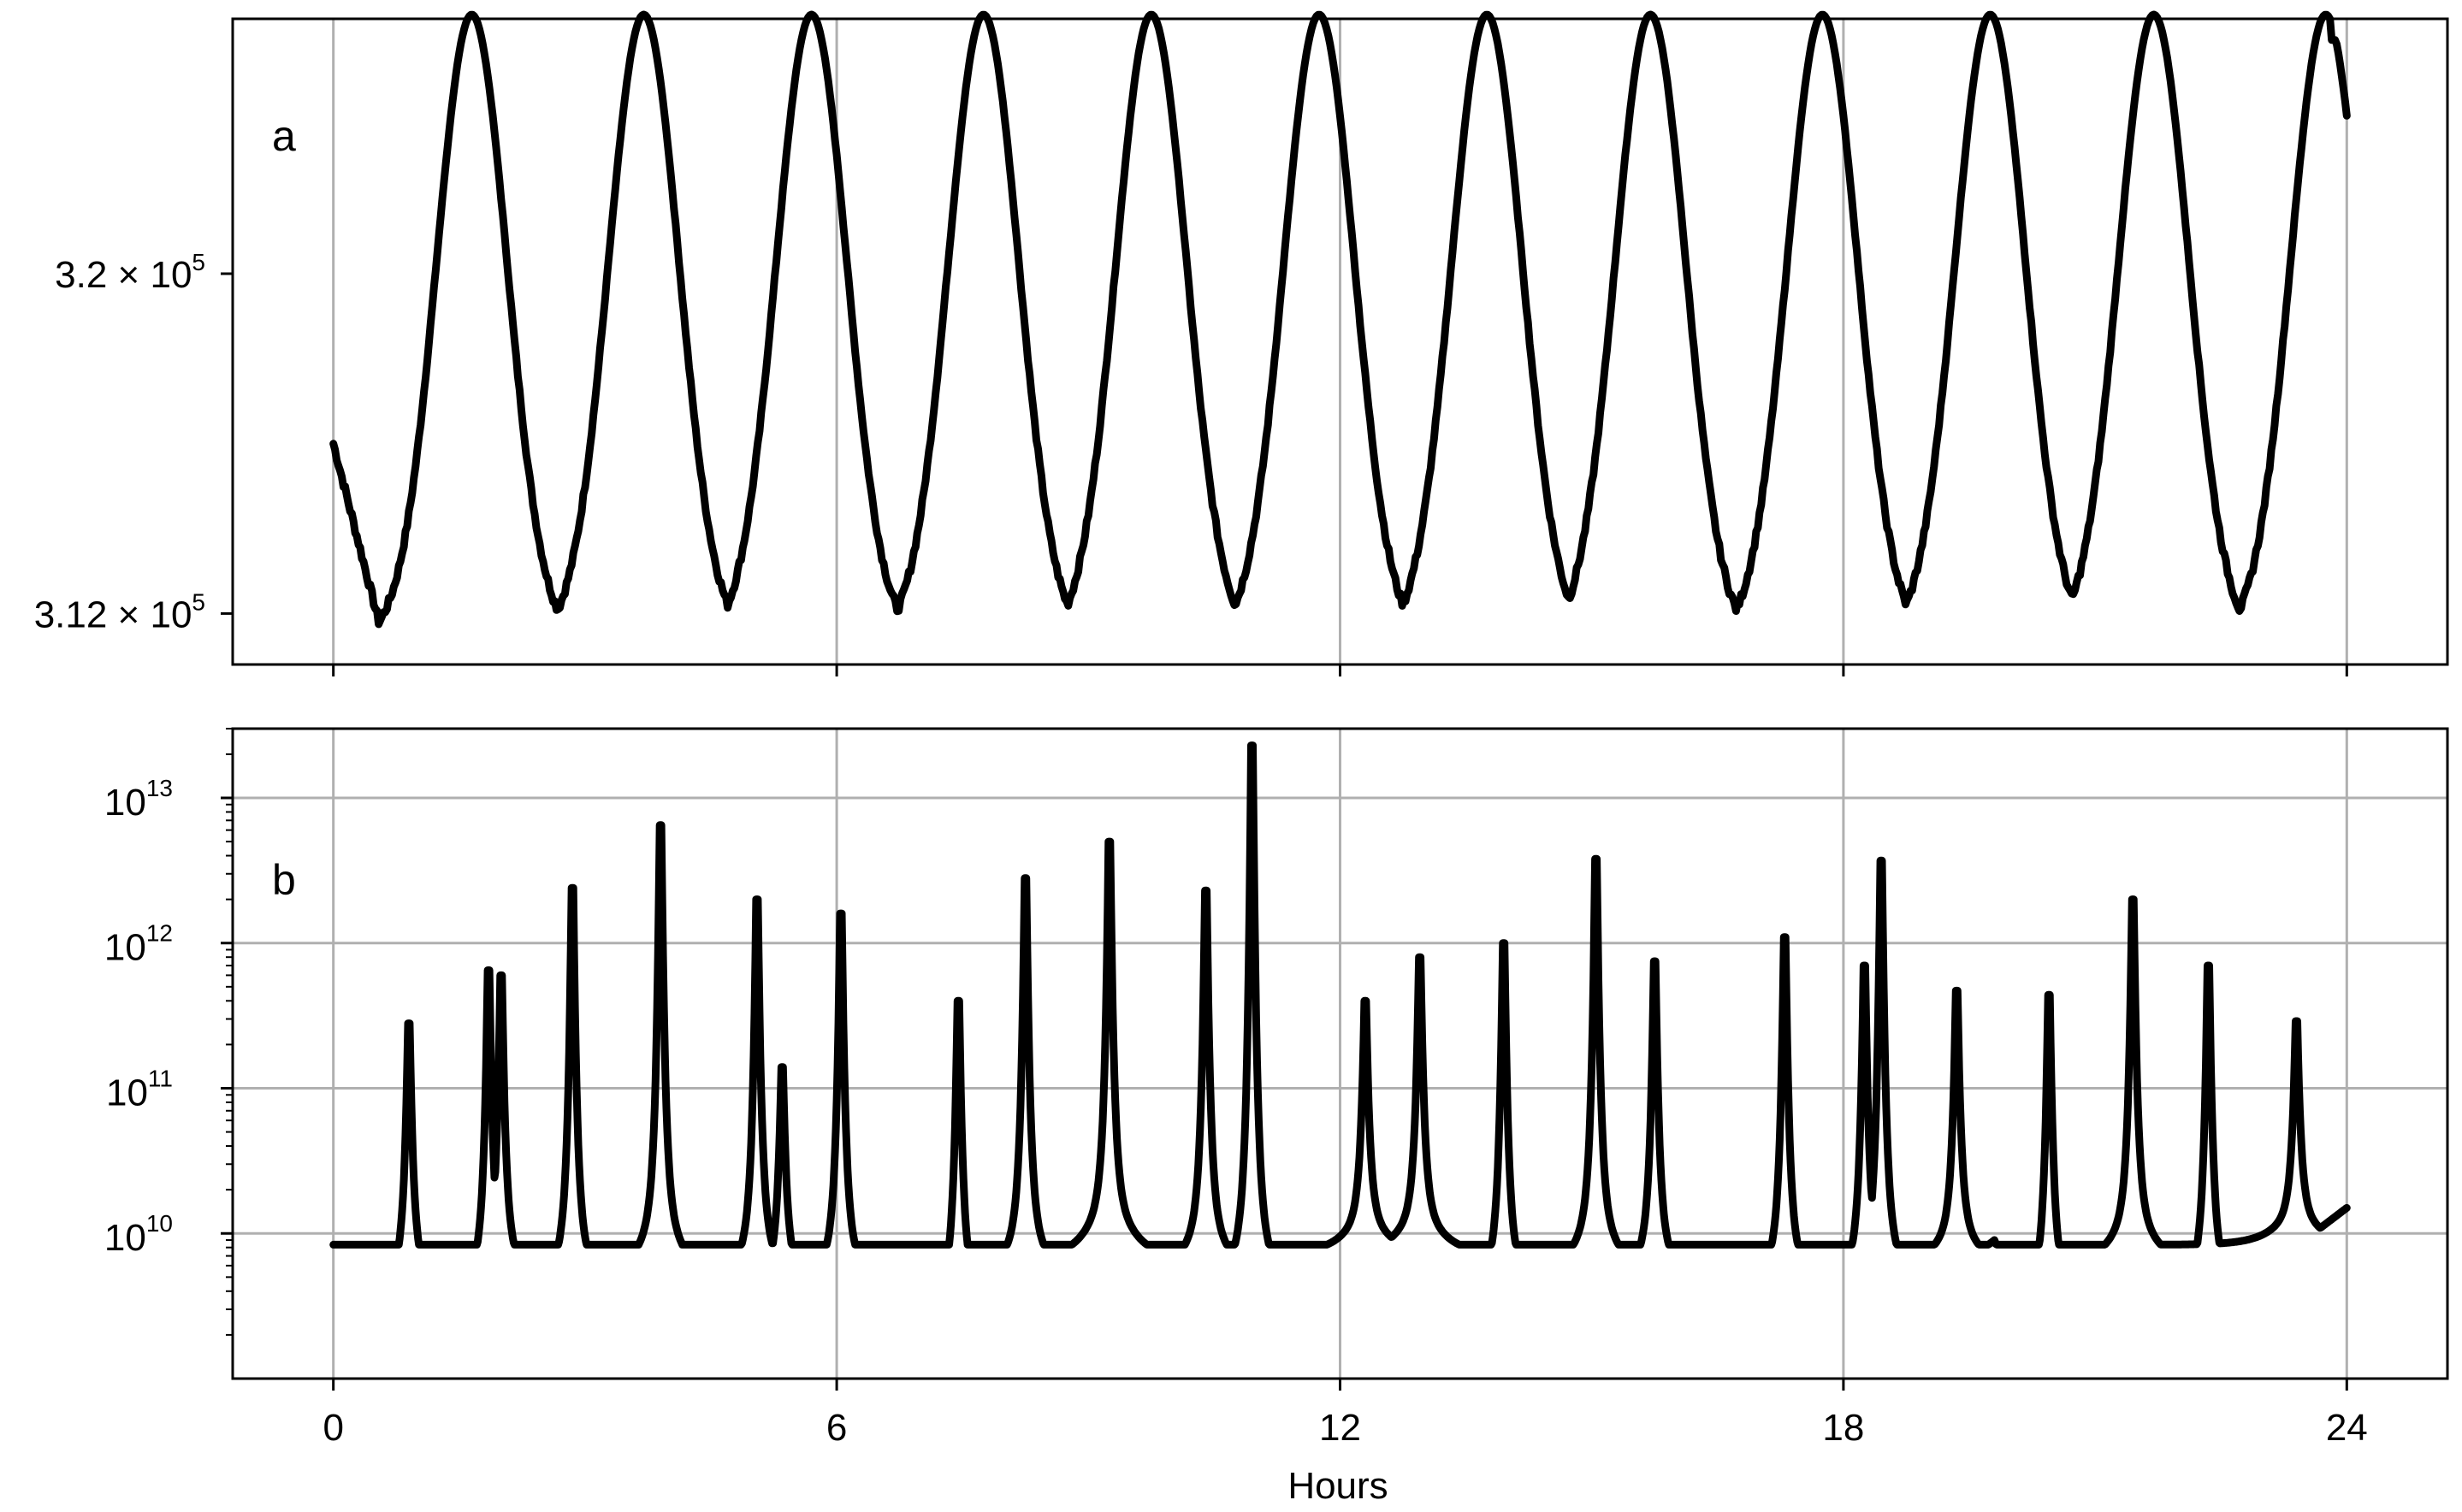 The image size is (2462, 1512). Describe the element at coordinates (138, 799) in the screenshot. I see `panel-b-y-tick-label: 1013` at that location.